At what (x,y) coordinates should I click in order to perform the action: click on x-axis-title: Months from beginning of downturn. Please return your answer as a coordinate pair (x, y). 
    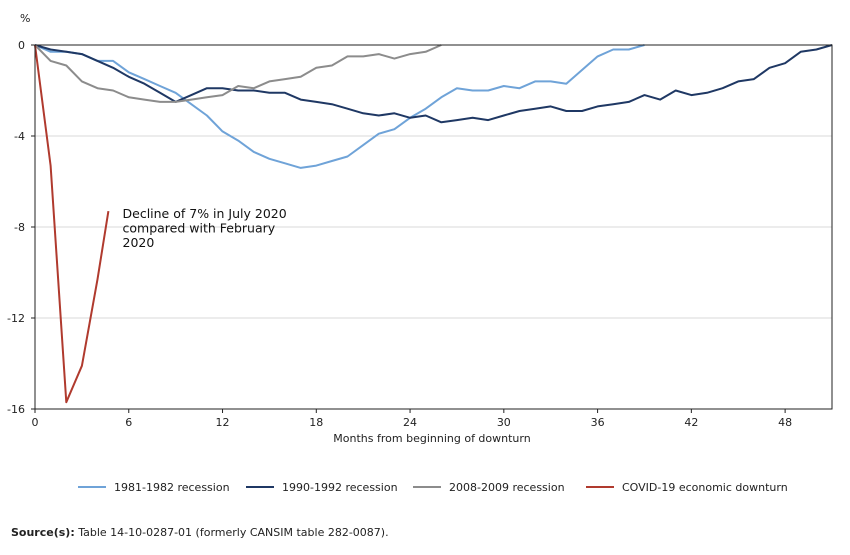
    Looking at the image, I should click on (431, 438).